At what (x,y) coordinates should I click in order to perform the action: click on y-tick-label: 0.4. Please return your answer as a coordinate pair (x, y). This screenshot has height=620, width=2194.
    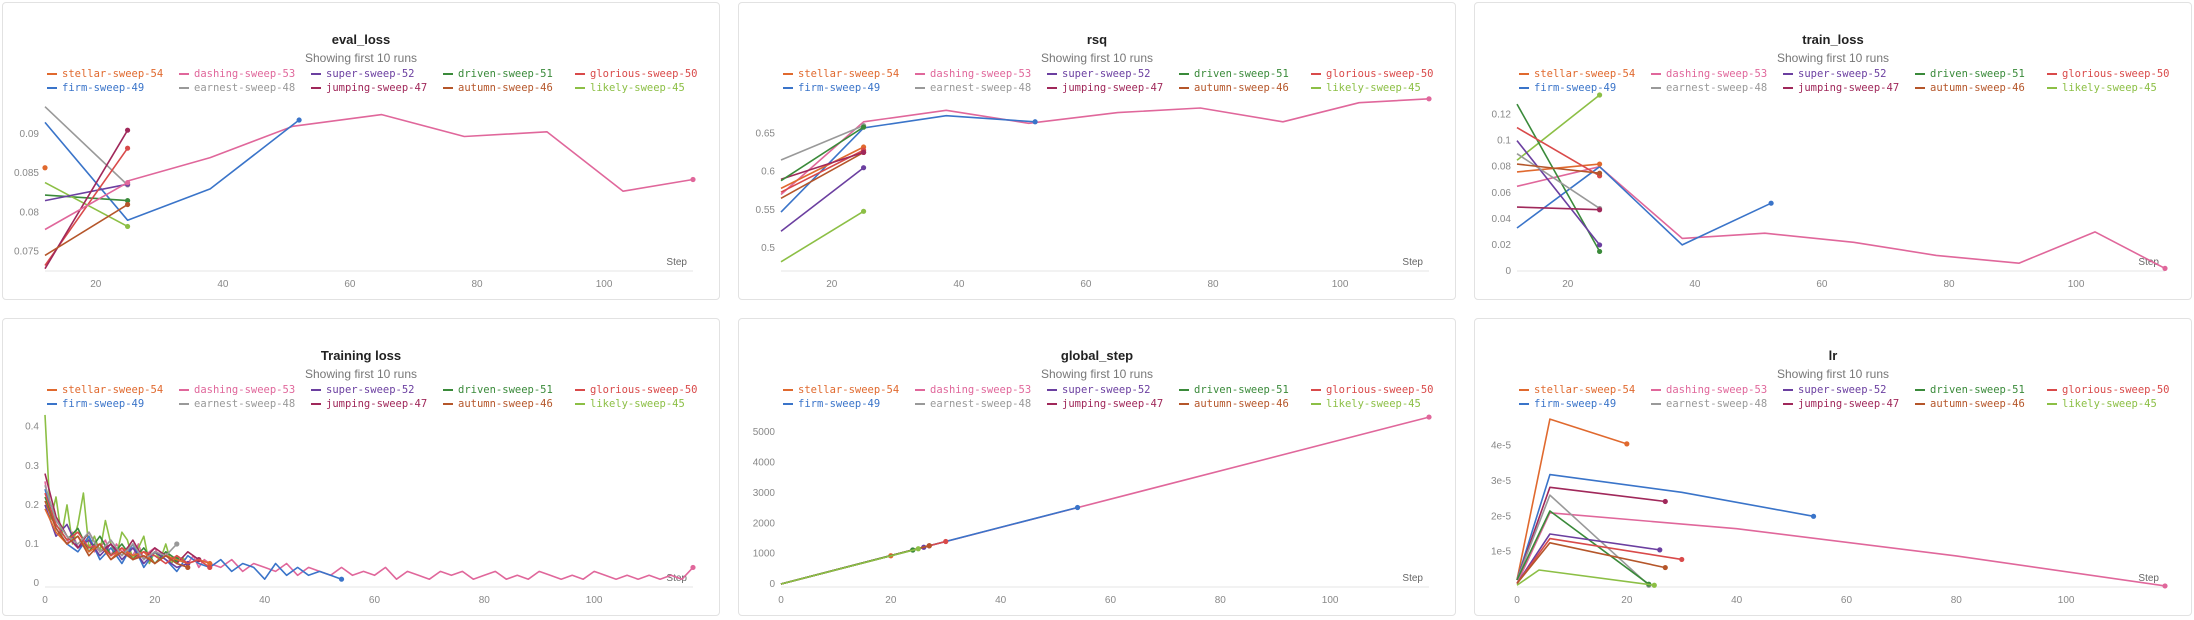
    Looking at the image, I should click on (32, 427).